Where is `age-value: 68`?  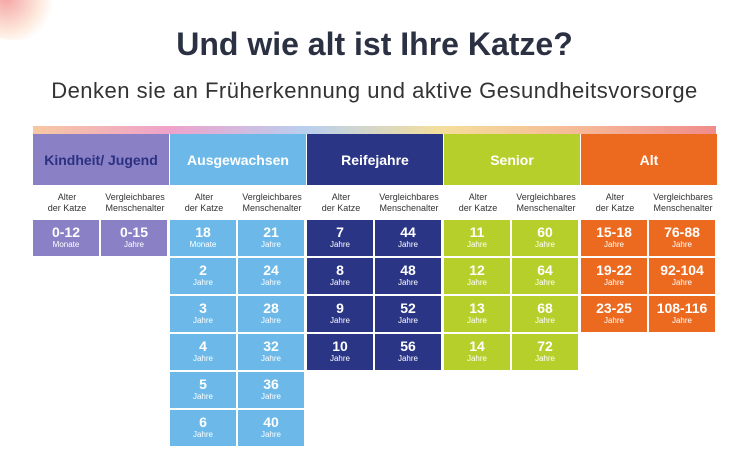
age-value: 68 is located at coordinates (545, 308).